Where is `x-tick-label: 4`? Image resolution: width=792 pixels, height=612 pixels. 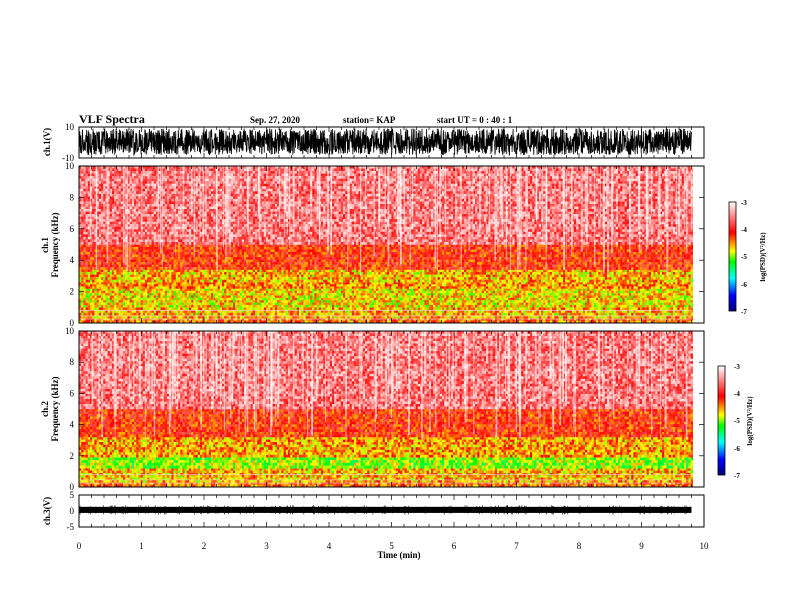 x-tick-label: 4 is located at coordinates (329, 546).